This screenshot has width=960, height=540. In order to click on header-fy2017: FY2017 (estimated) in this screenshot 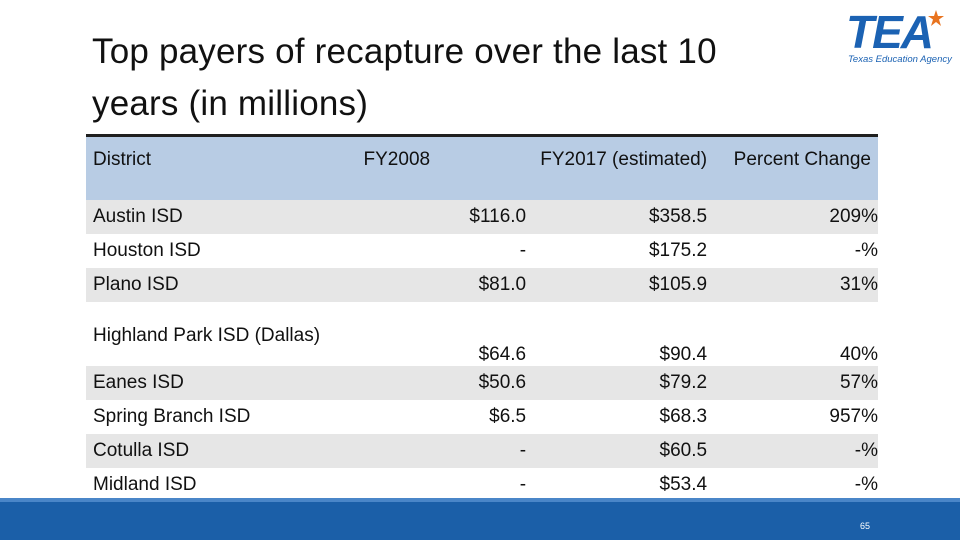, I will do `click(624, 159)`.